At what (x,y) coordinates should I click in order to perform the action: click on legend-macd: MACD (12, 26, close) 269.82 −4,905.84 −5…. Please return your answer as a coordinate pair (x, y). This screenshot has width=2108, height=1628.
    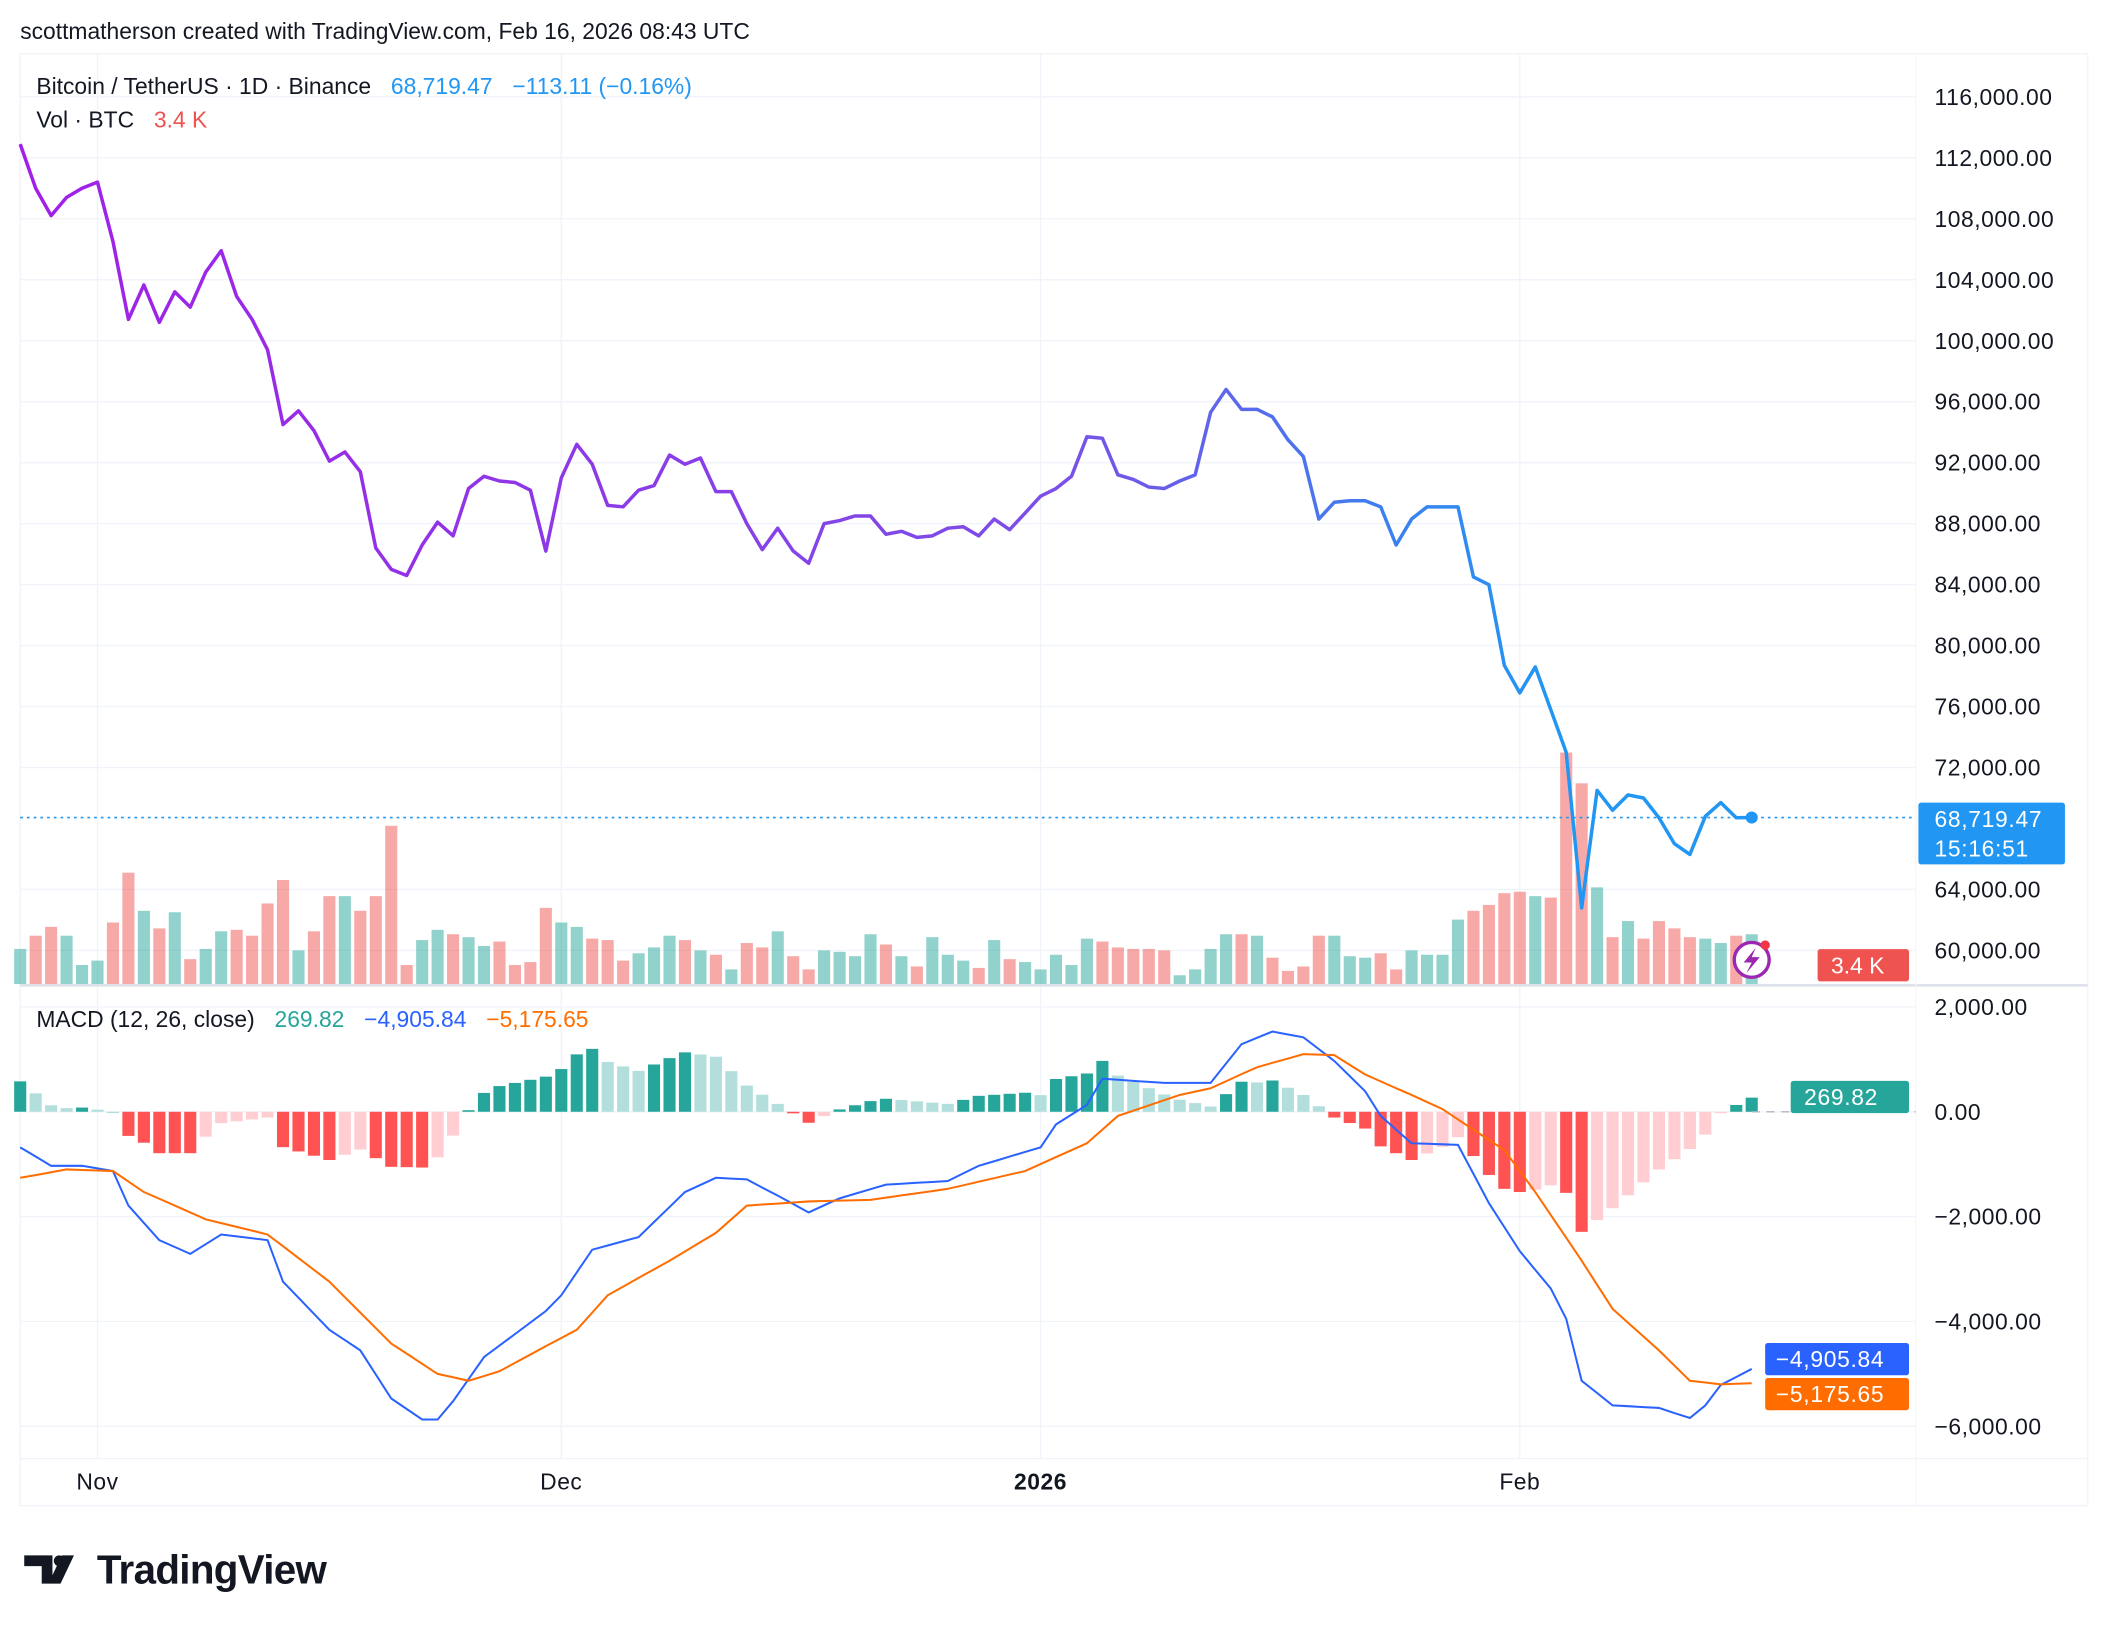
    Looking at the image, I should click on (312, 1019).